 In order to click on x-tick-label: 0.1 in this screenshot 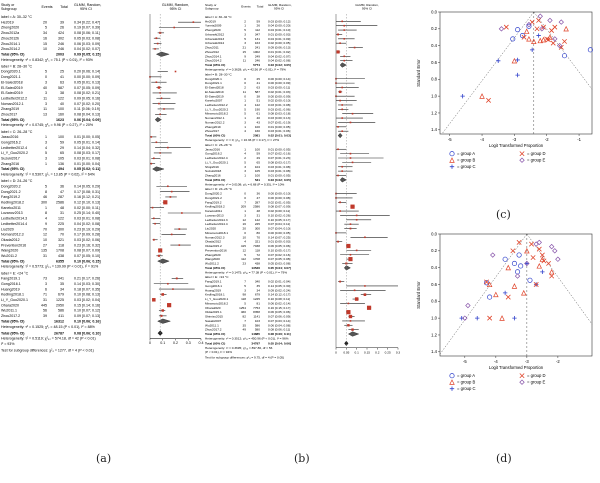, I will do `click(162, 343)`.